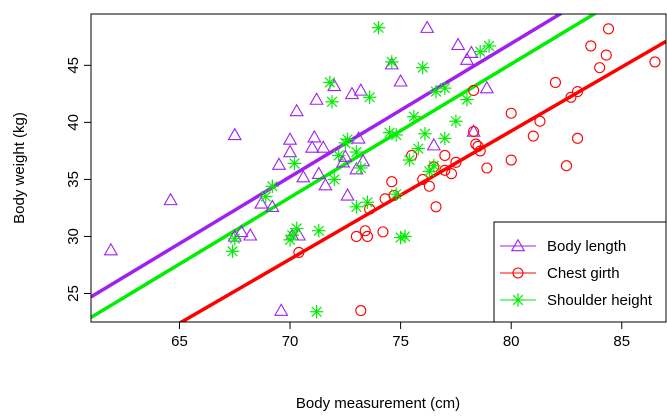 The image size is (667, 418). I want to click on x-tick-label: 75, so click(400, 341).